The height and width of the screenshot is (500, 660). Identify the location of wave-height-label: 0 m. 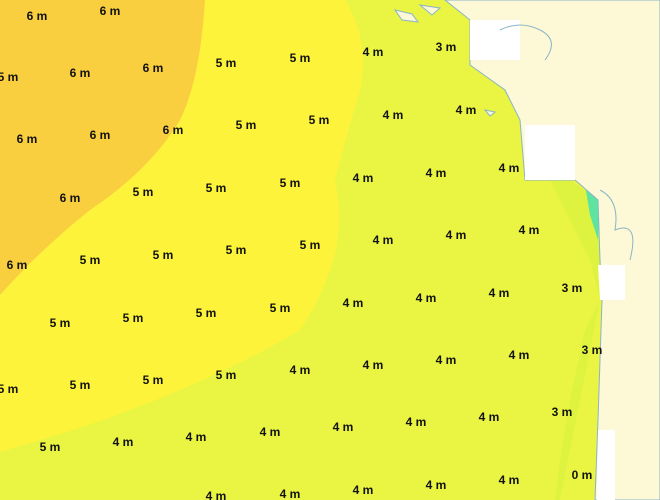
(582, 475).